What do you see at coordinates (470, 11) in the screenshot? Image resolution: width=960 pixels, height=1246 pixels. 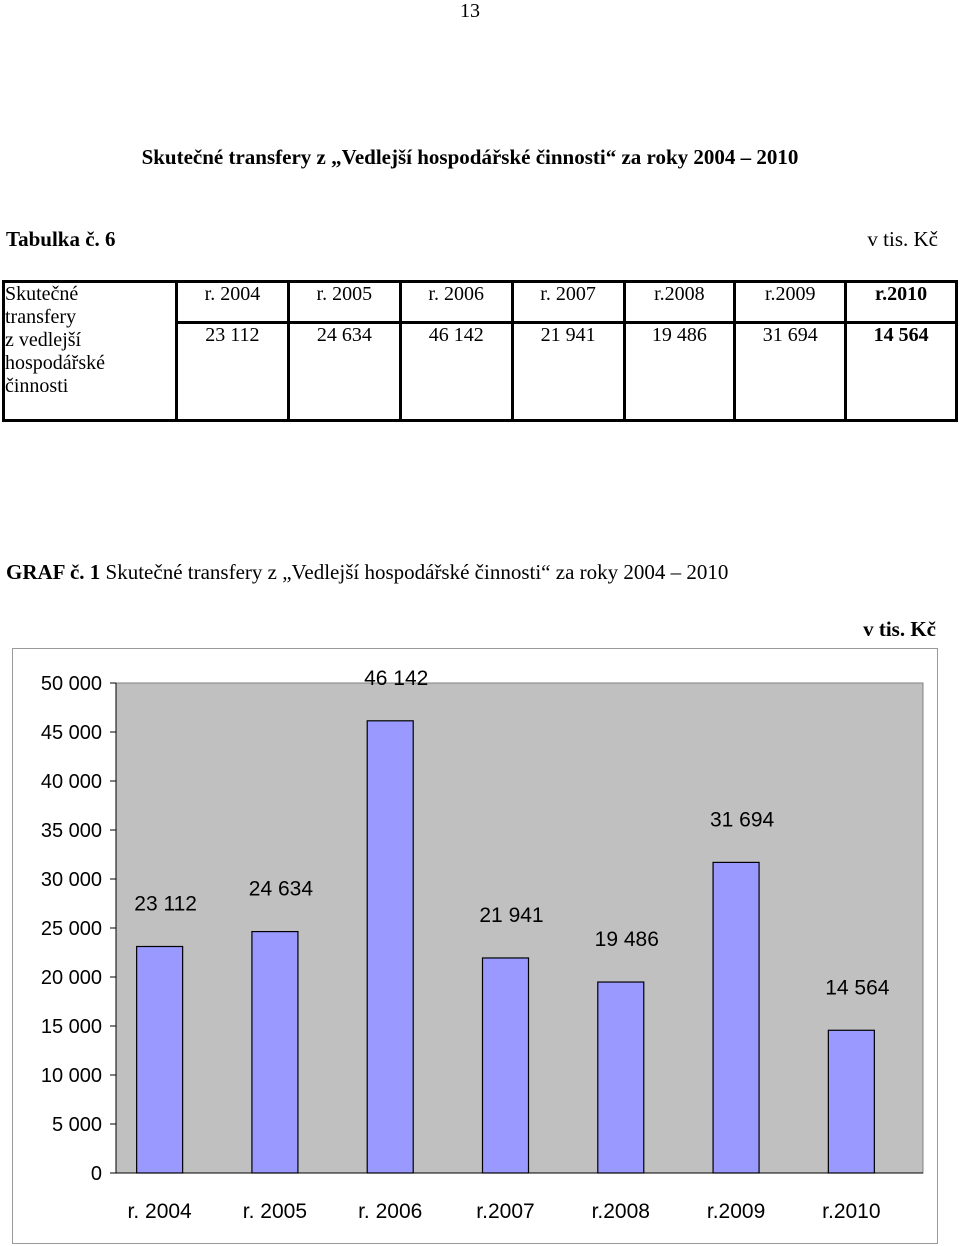 I see `page-number: 13` at bounding box center [470, 11].